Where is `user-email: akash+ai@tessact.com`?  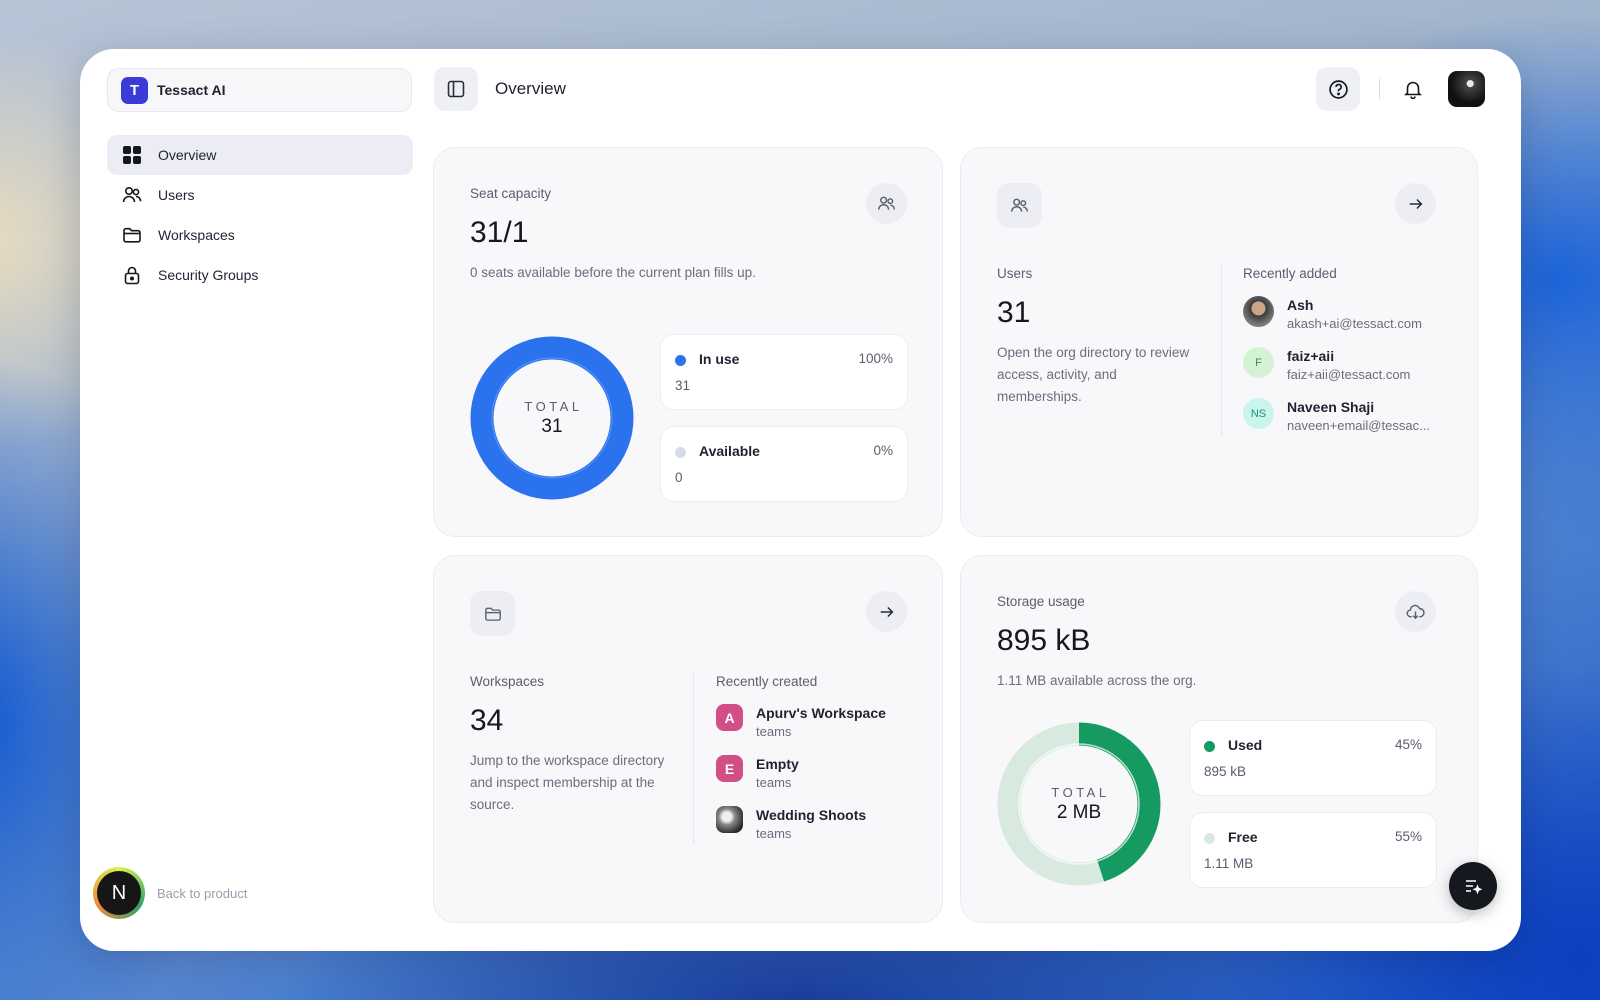 user-email: akash+ai@tessact.com is located at coordinates (1354, 323).